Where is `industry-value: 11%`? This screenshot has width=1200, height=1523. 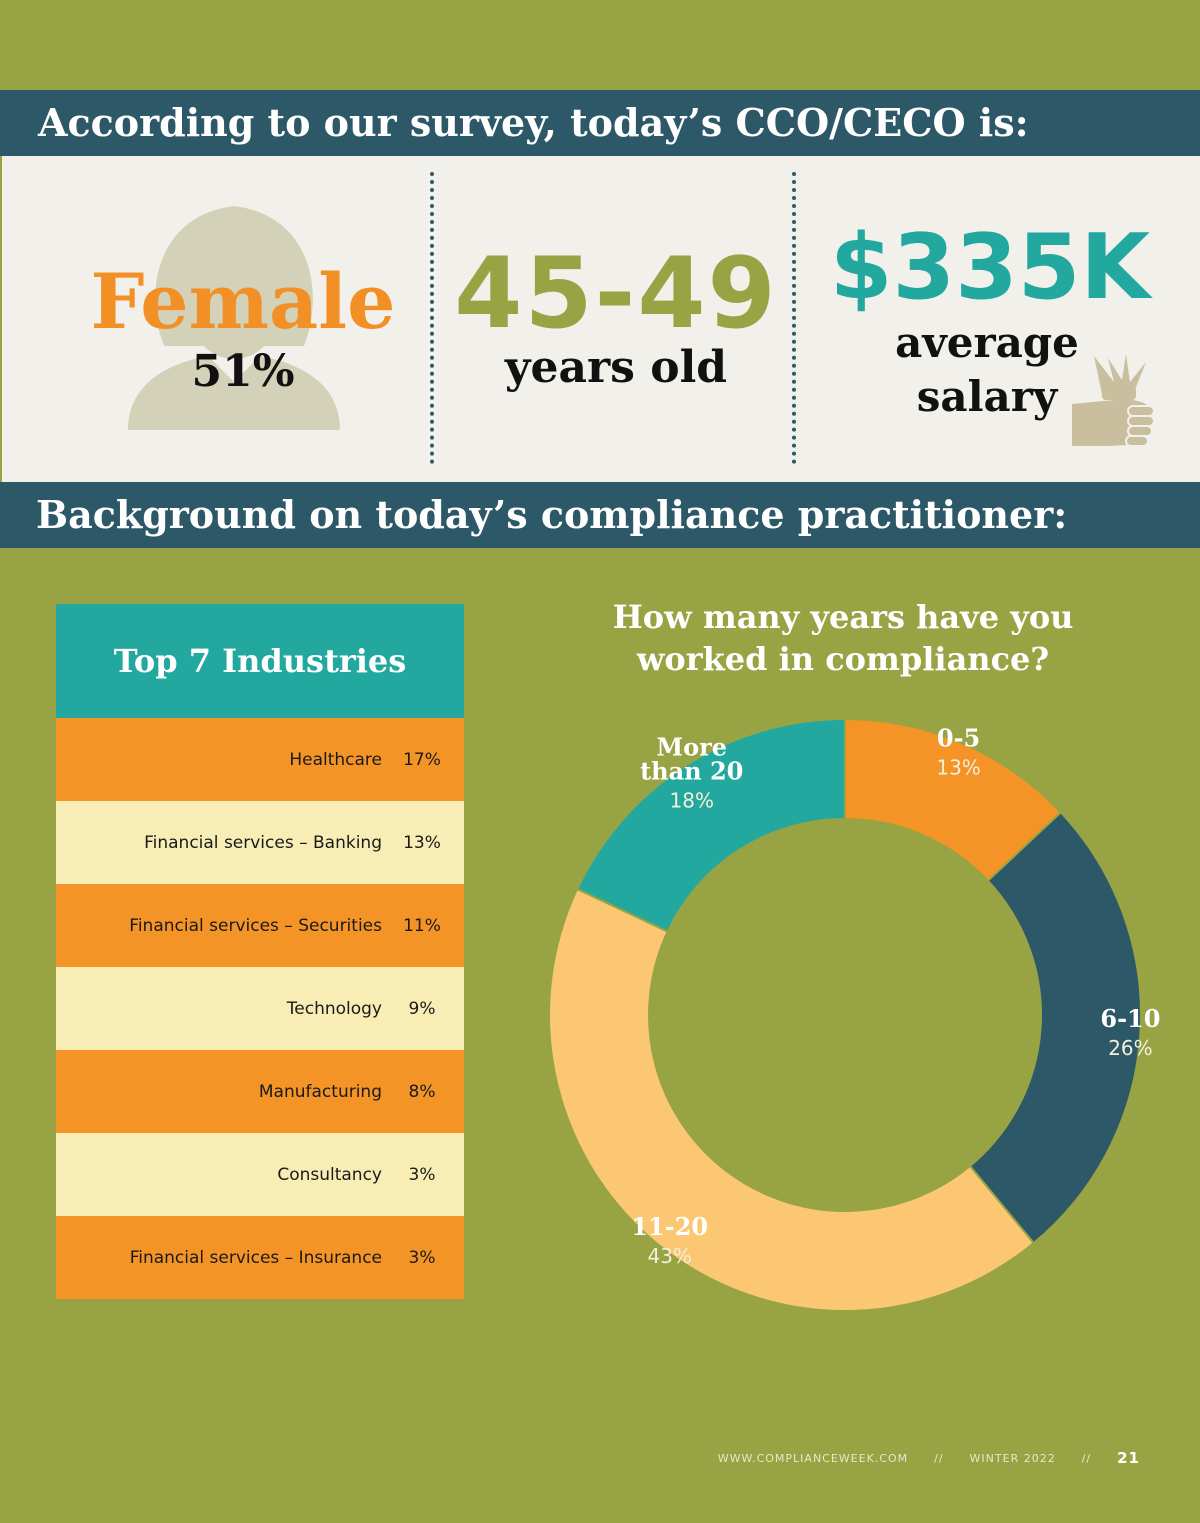
industry-value: 11% is located at coordinates (422, 925).